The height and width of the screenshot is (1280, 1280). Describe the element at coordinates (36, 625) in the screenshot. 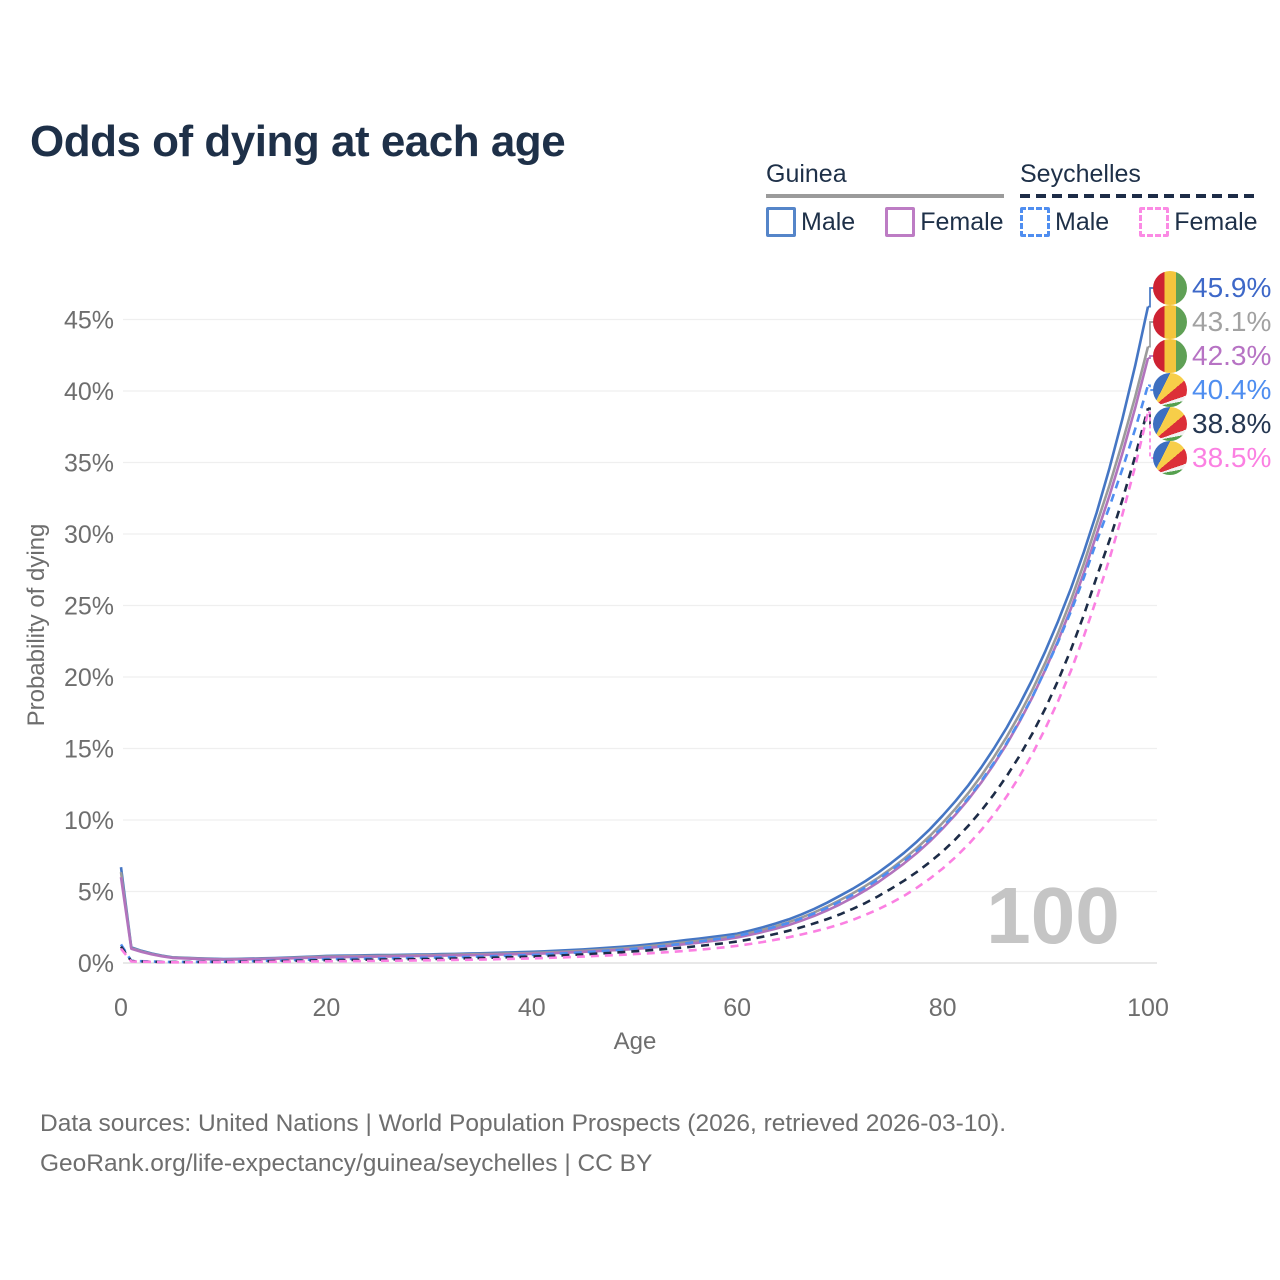

I see `y-axis-title: Probability of dying` at that location.